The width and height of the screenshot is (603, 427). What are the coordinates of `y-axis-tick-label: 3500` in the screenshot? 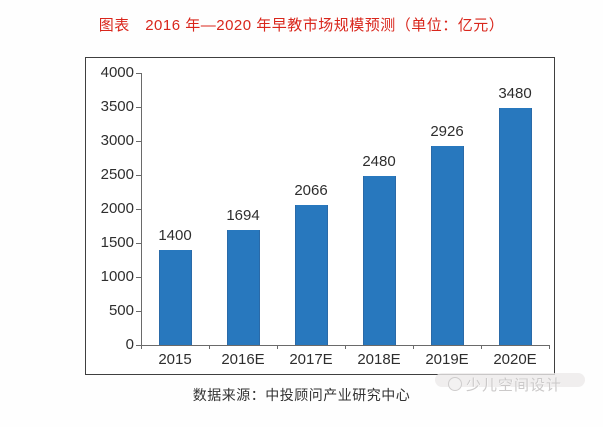 It's located at (117, 106).